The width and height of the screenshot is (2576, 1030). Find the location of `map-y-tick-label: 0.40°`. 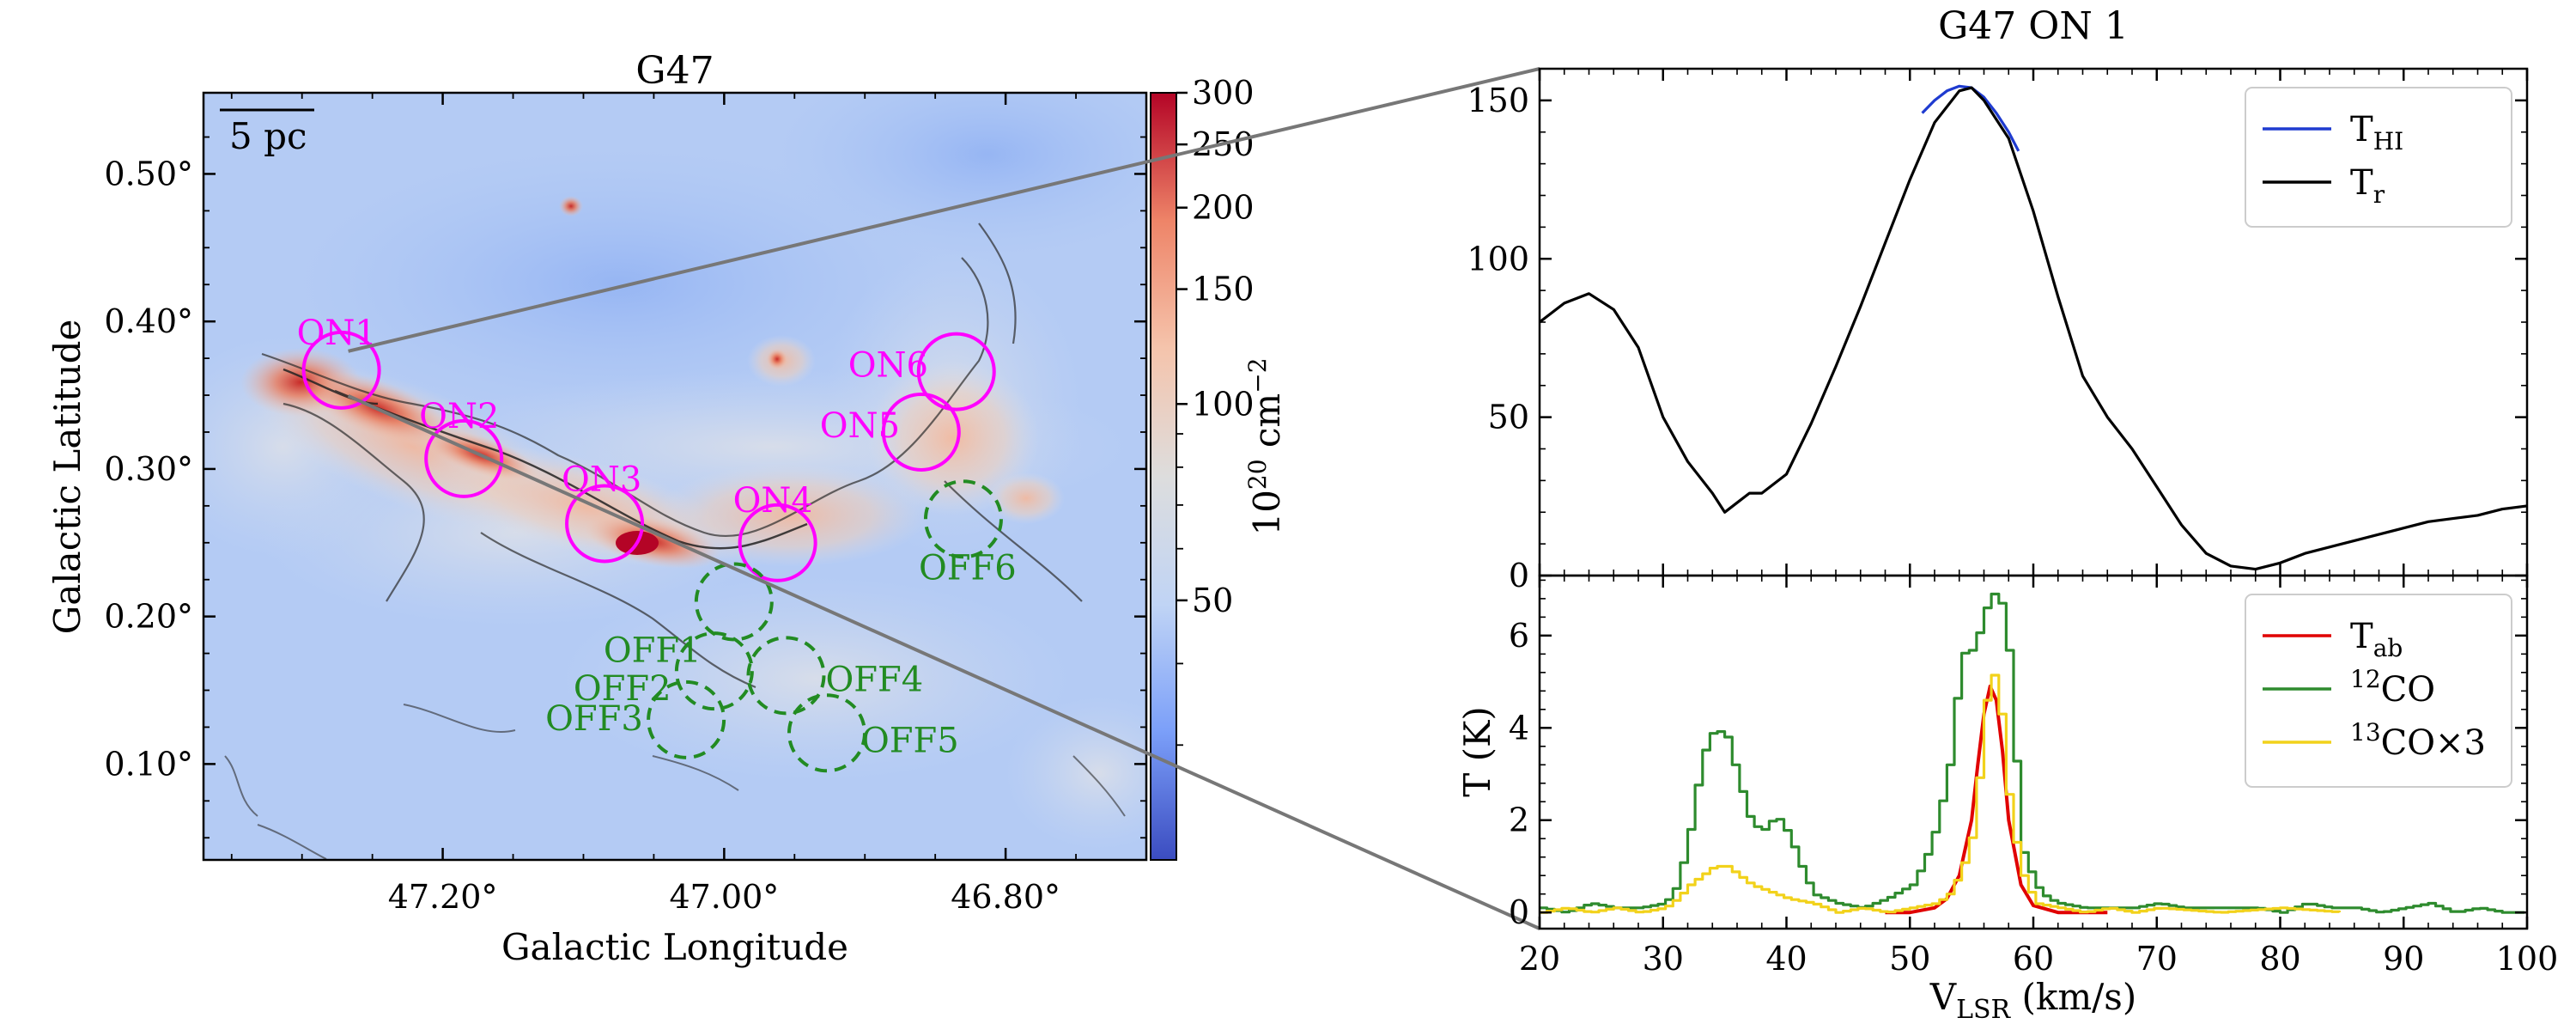

map-y-tick-label: 0.40° is located at coordinates (148, 321).